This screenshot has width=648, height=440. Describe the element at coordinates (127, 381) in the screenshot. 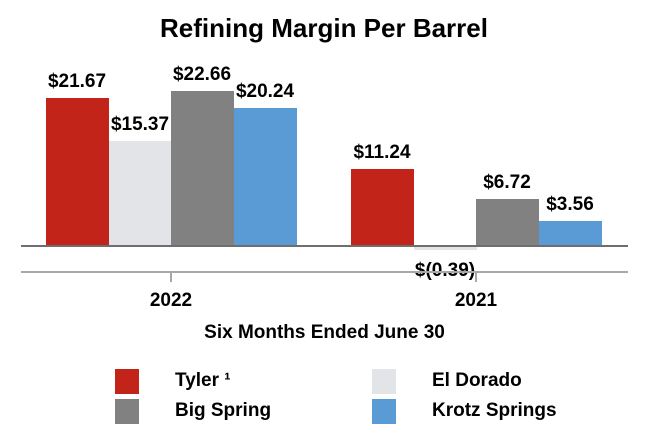

I see `tyler-color-swatch` at that location.